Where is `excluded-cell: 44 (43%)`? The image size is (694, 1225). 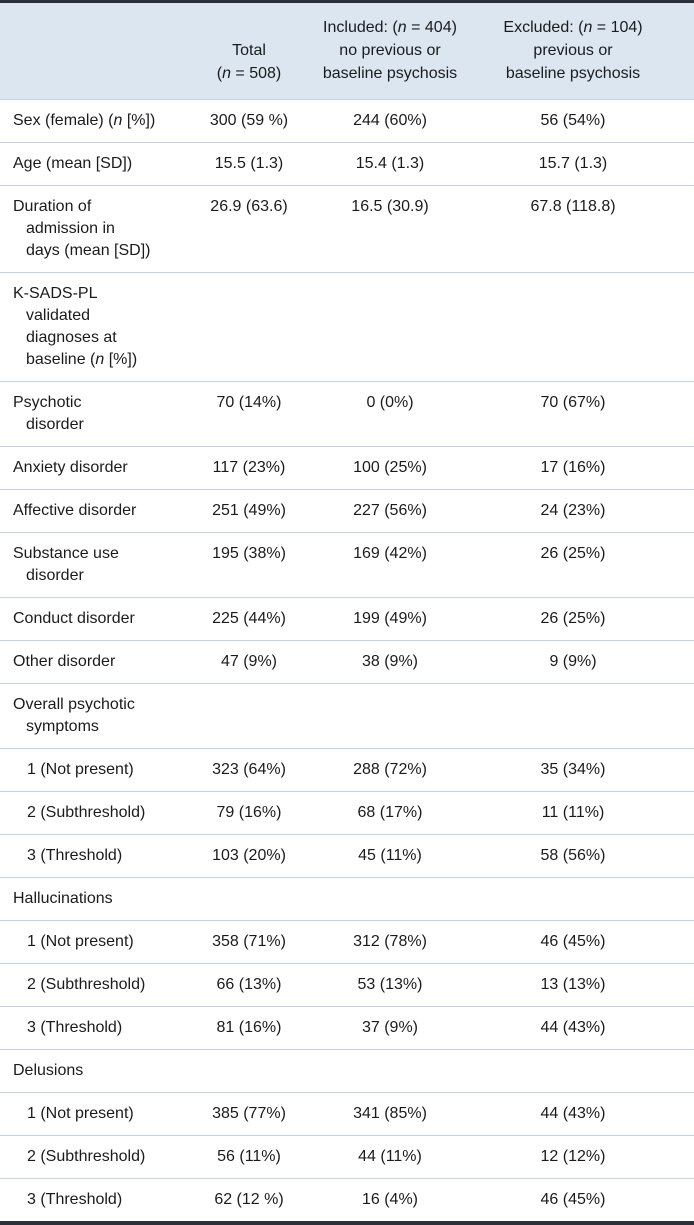
excluded-cell: 44 (43%) is located at coordinates (584, 1114).